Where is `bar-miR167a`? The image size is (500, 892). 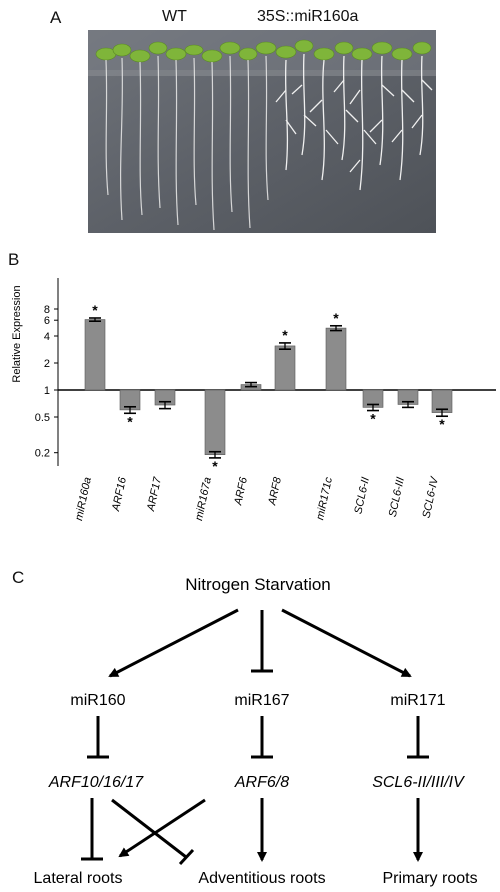 bar-miR167a is located at coordinates (215, 422).